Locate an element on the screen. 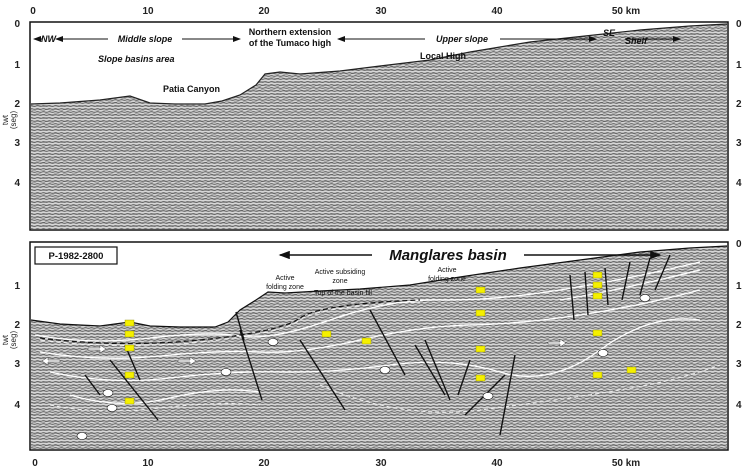  bottom-y-axis-left: 1 2 3 4 twt (seg) is located at coordinates (10, 346).